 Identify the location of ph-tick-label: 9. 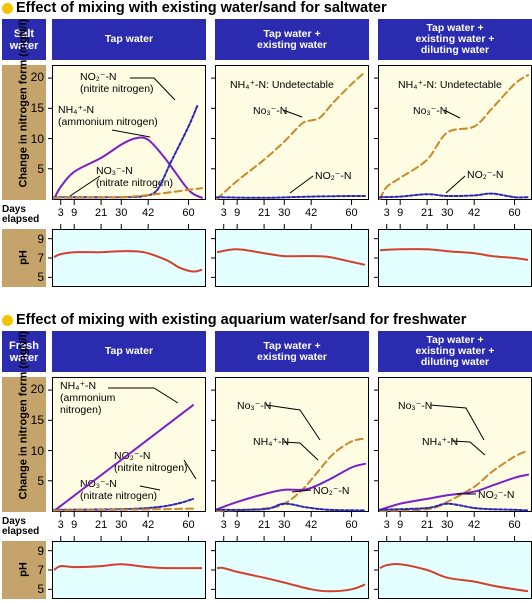
(40, 238).